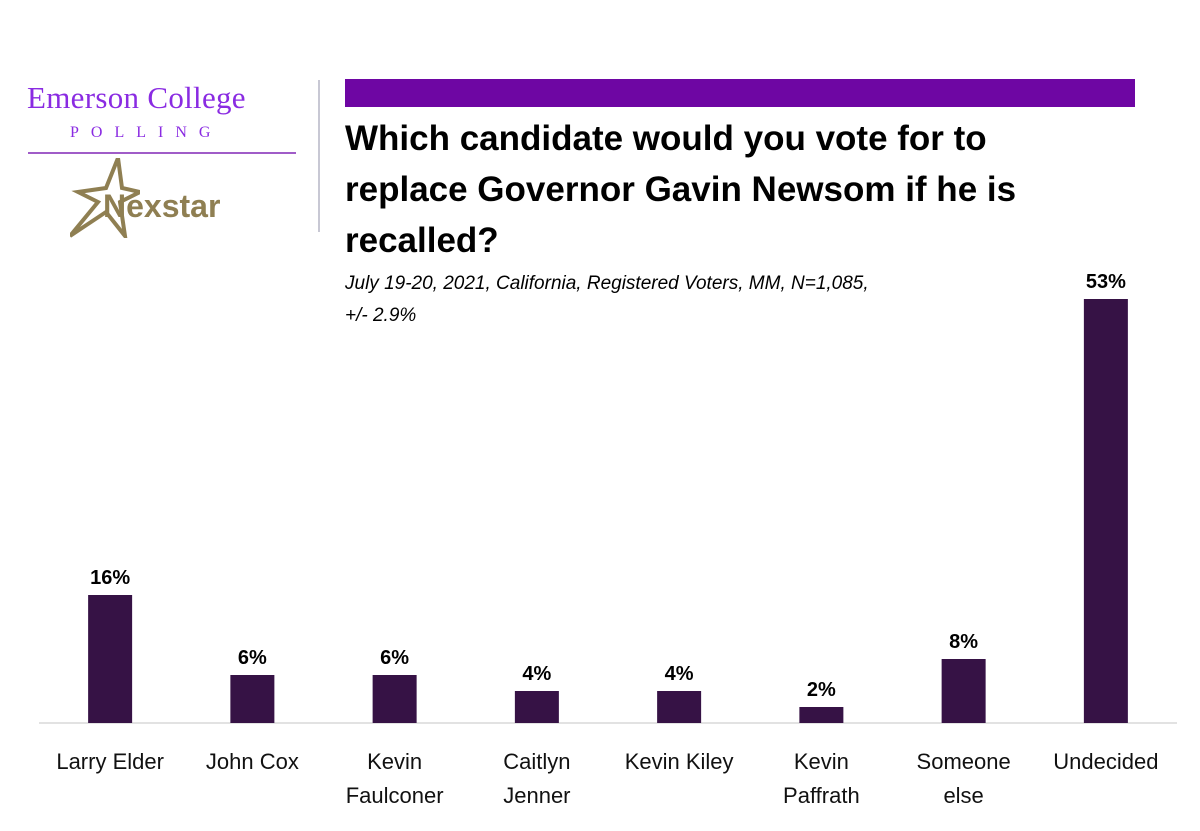 The height and width of the screenshot is (831, 1200). I want to click on logo-divider, so click(162, 153).